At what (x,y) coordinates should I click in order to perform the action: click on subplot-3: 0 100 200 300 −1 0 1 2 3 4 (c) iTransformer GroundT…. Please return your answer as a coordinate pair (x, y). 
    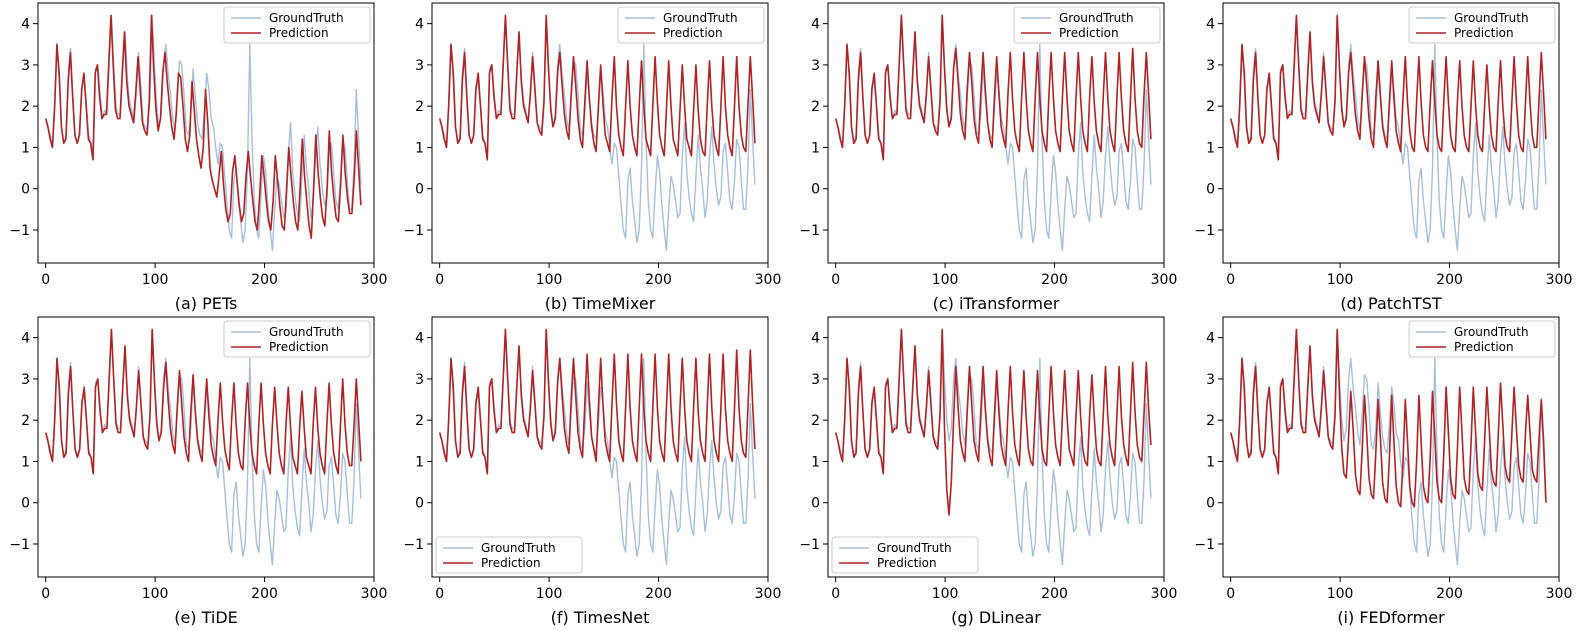
    Looking at the image, I should click on (988, 157).